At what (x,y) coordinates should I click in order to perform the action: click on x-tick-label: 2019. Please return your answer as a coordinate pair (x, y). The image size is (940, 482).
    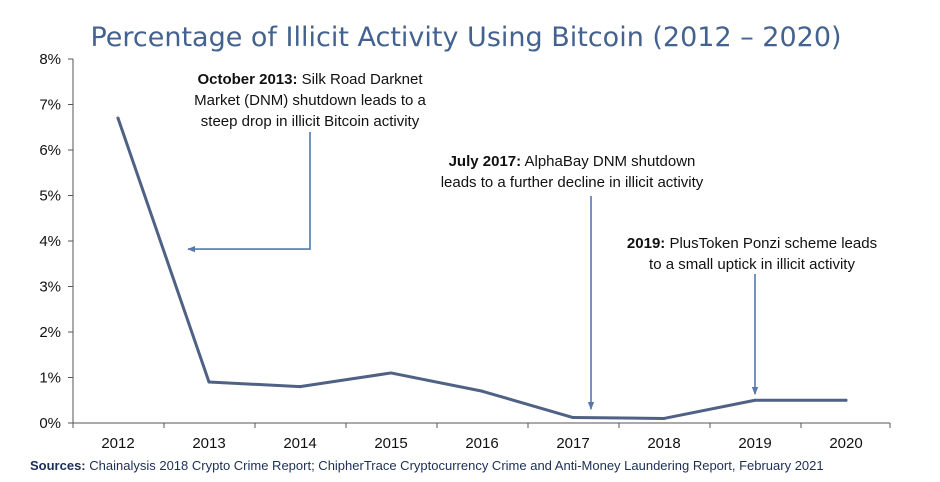
    Looking at the image, I should click on (754, 443).